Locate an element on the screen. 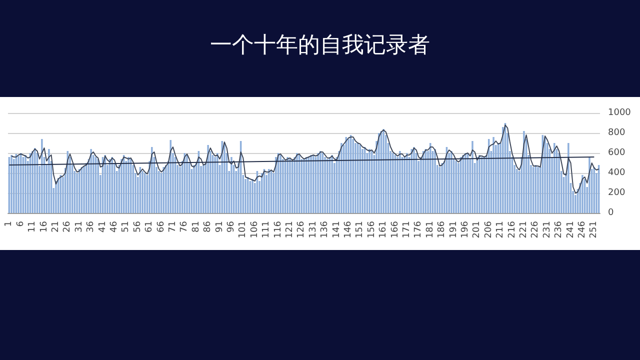 The height and width of the screenshot is (360, 640). x-tick-label: 21 is located at coordinates (55, 226).